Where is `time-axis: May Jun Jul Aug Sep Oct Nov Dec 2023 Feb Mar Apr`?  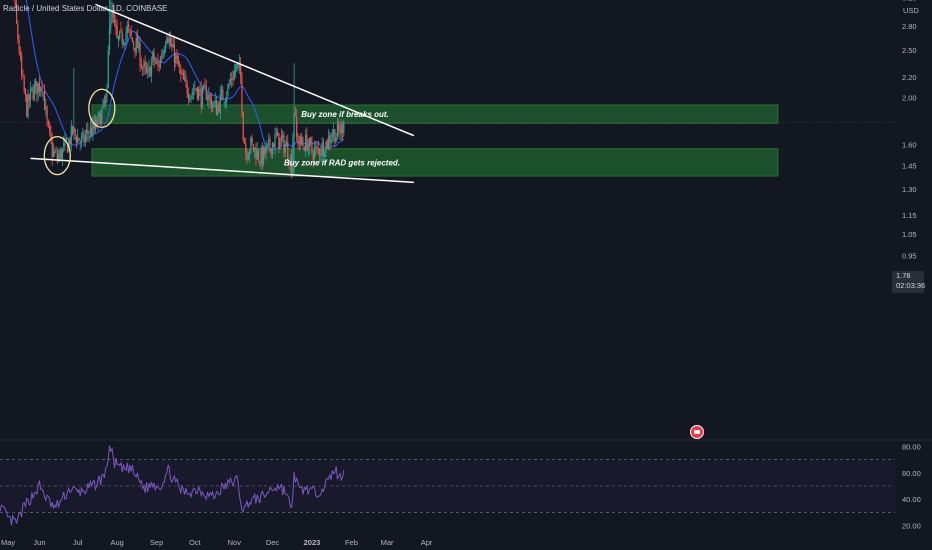
time-axis: May Jun Jul Aug Sep Oct Nov Dec 2023 Feb Mar Apr is located at coordinates (217, 542).